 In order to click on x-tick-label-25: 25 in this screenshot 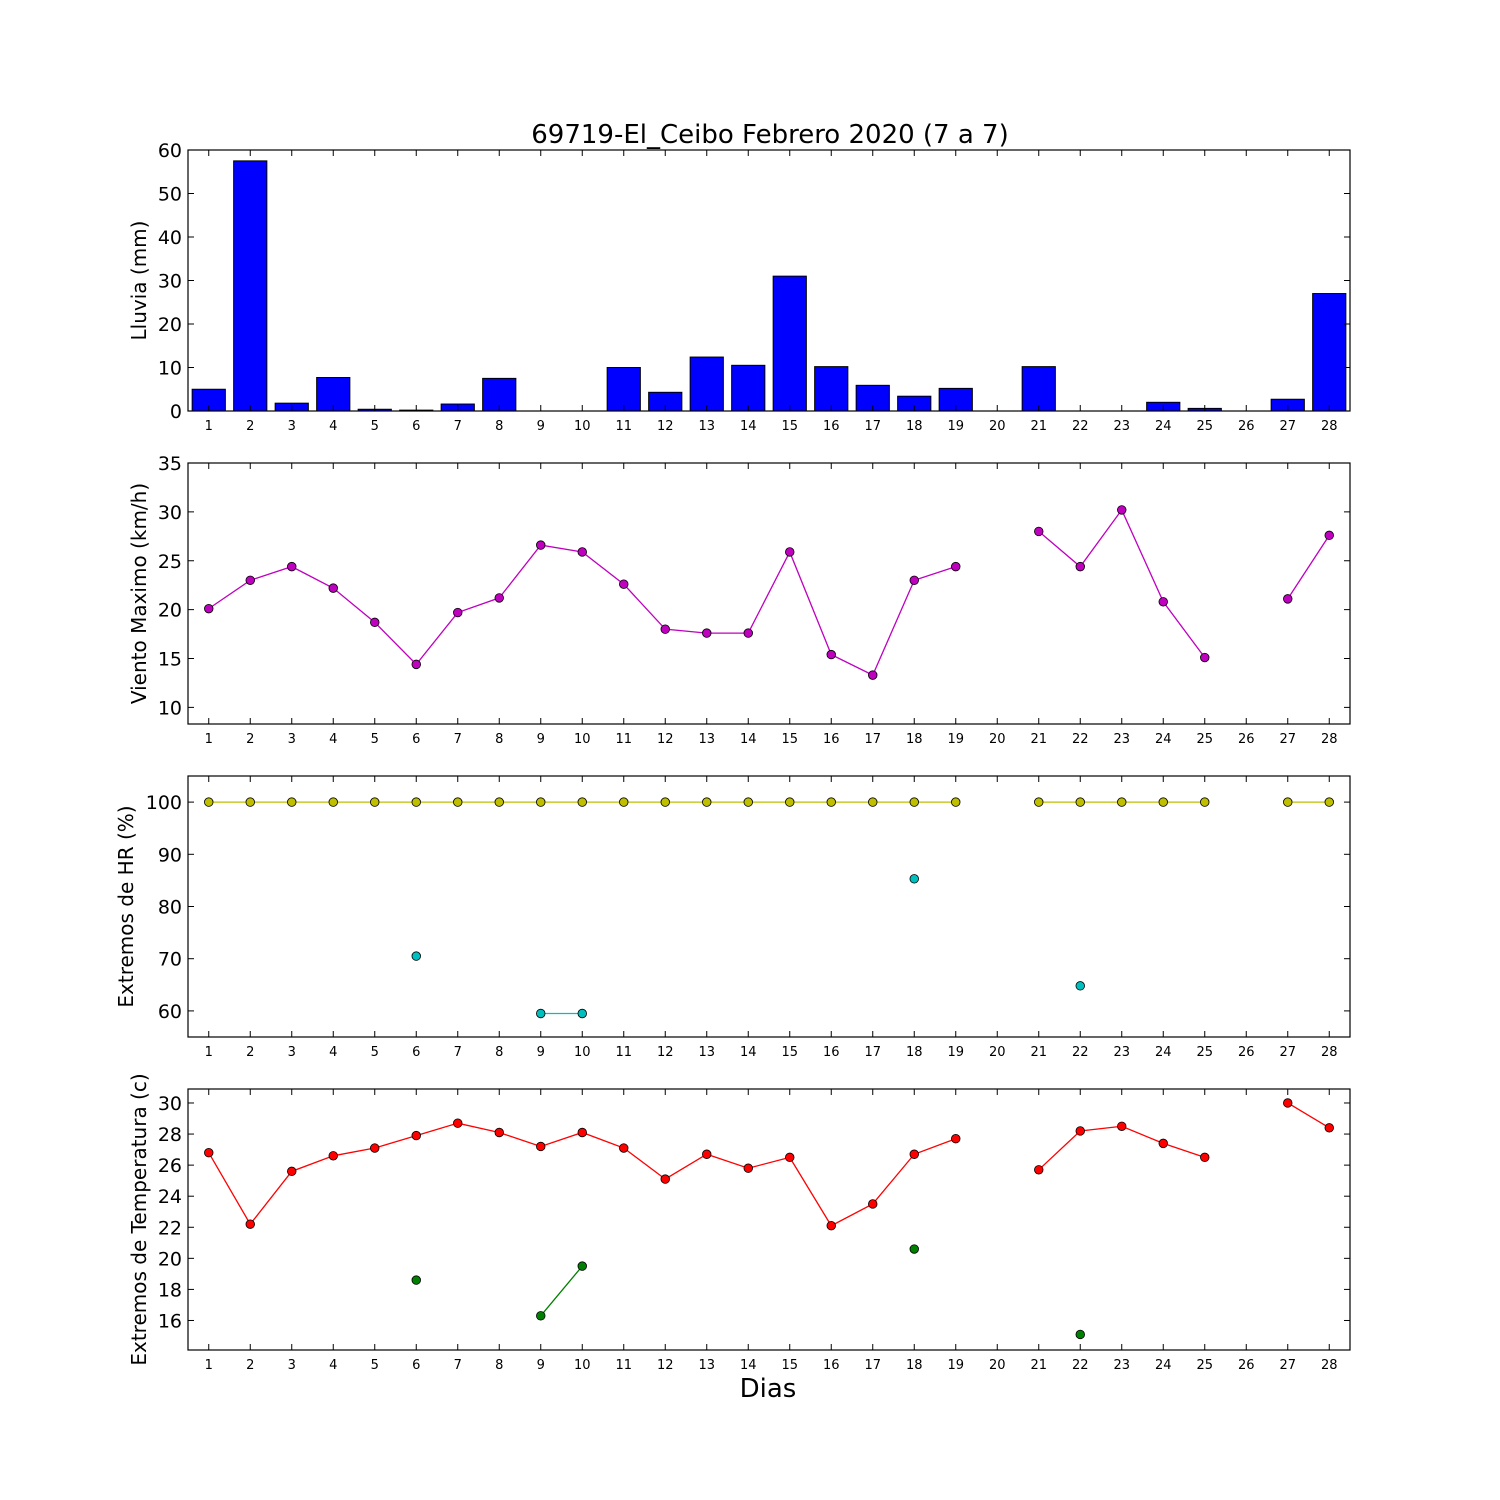, I will do `click(1204, 1365)`.